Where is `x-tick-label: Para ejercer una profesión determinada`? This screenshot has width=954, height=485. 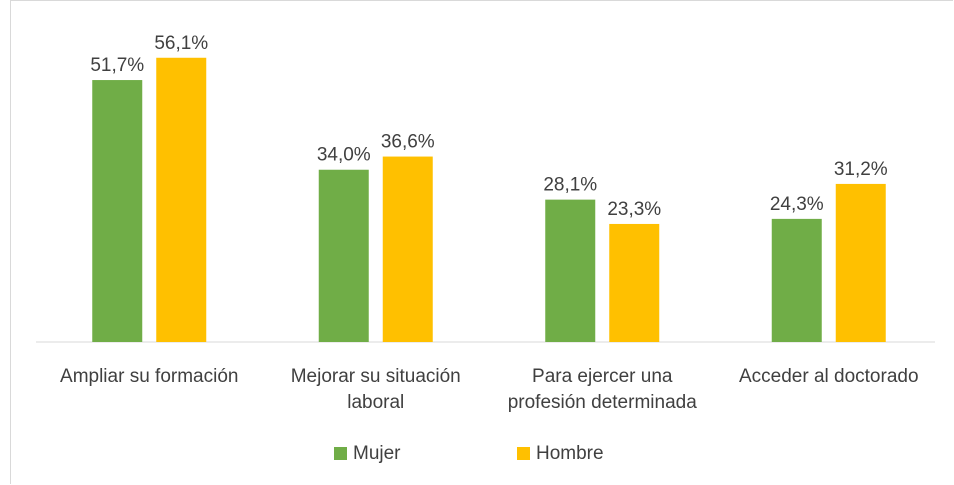 x-tick-label: Para ejercer una profesión determinada is located at coordinates (602, 389).